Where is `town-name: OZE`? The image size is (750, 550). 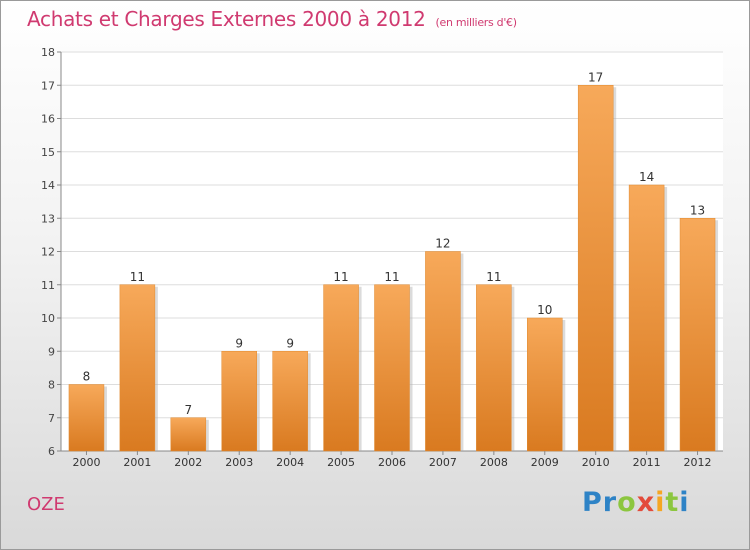 town-name: OZE is located at coordinates (46, 504).